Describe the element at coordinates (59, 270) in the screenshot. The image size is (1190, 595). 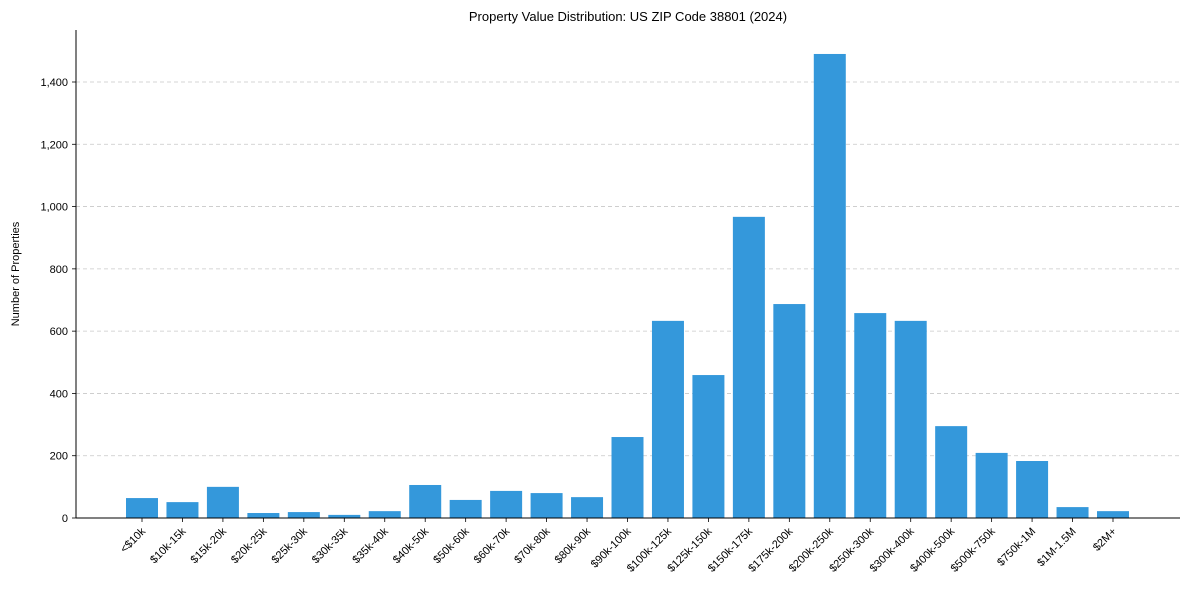
I see `y-tick-label: 800` at that location.